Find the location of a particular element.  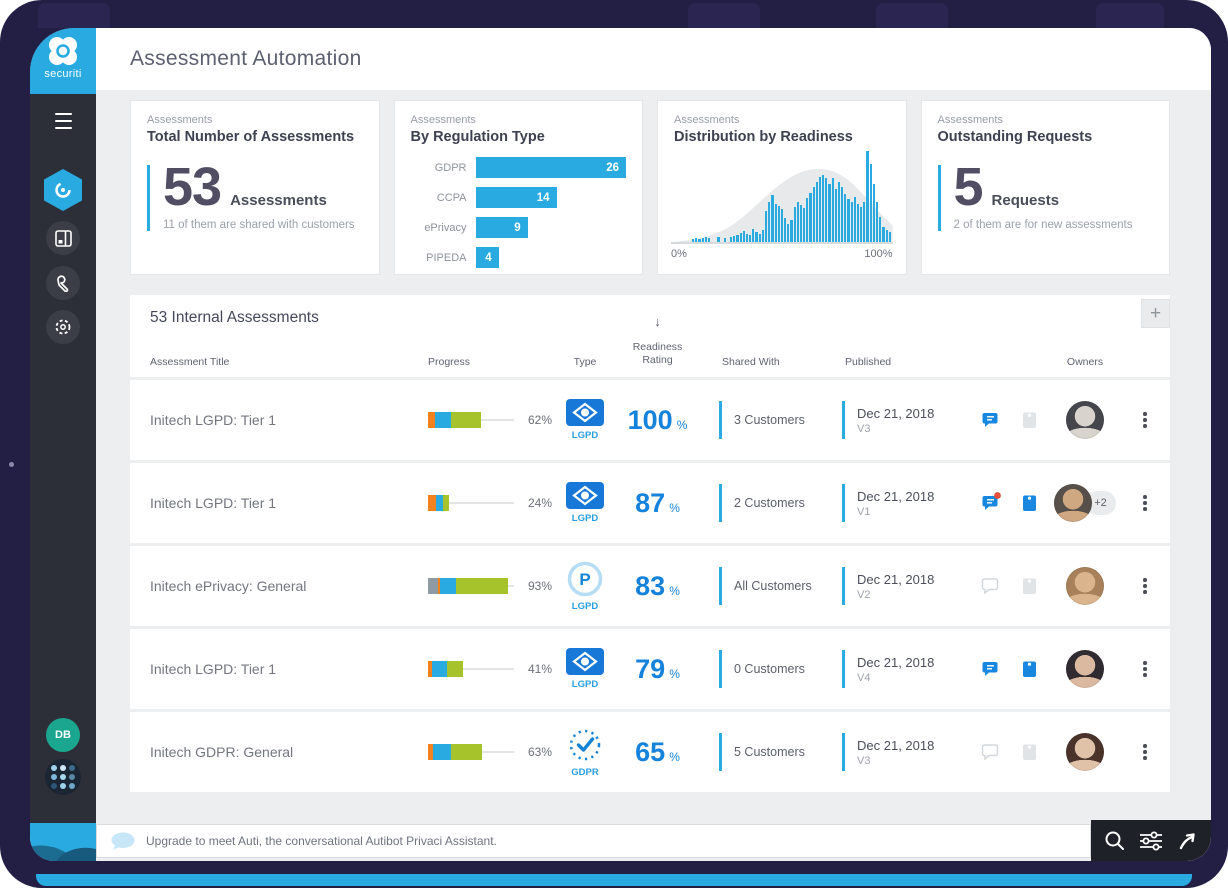

column-progress: Progress is located at coordinates (449, 362).